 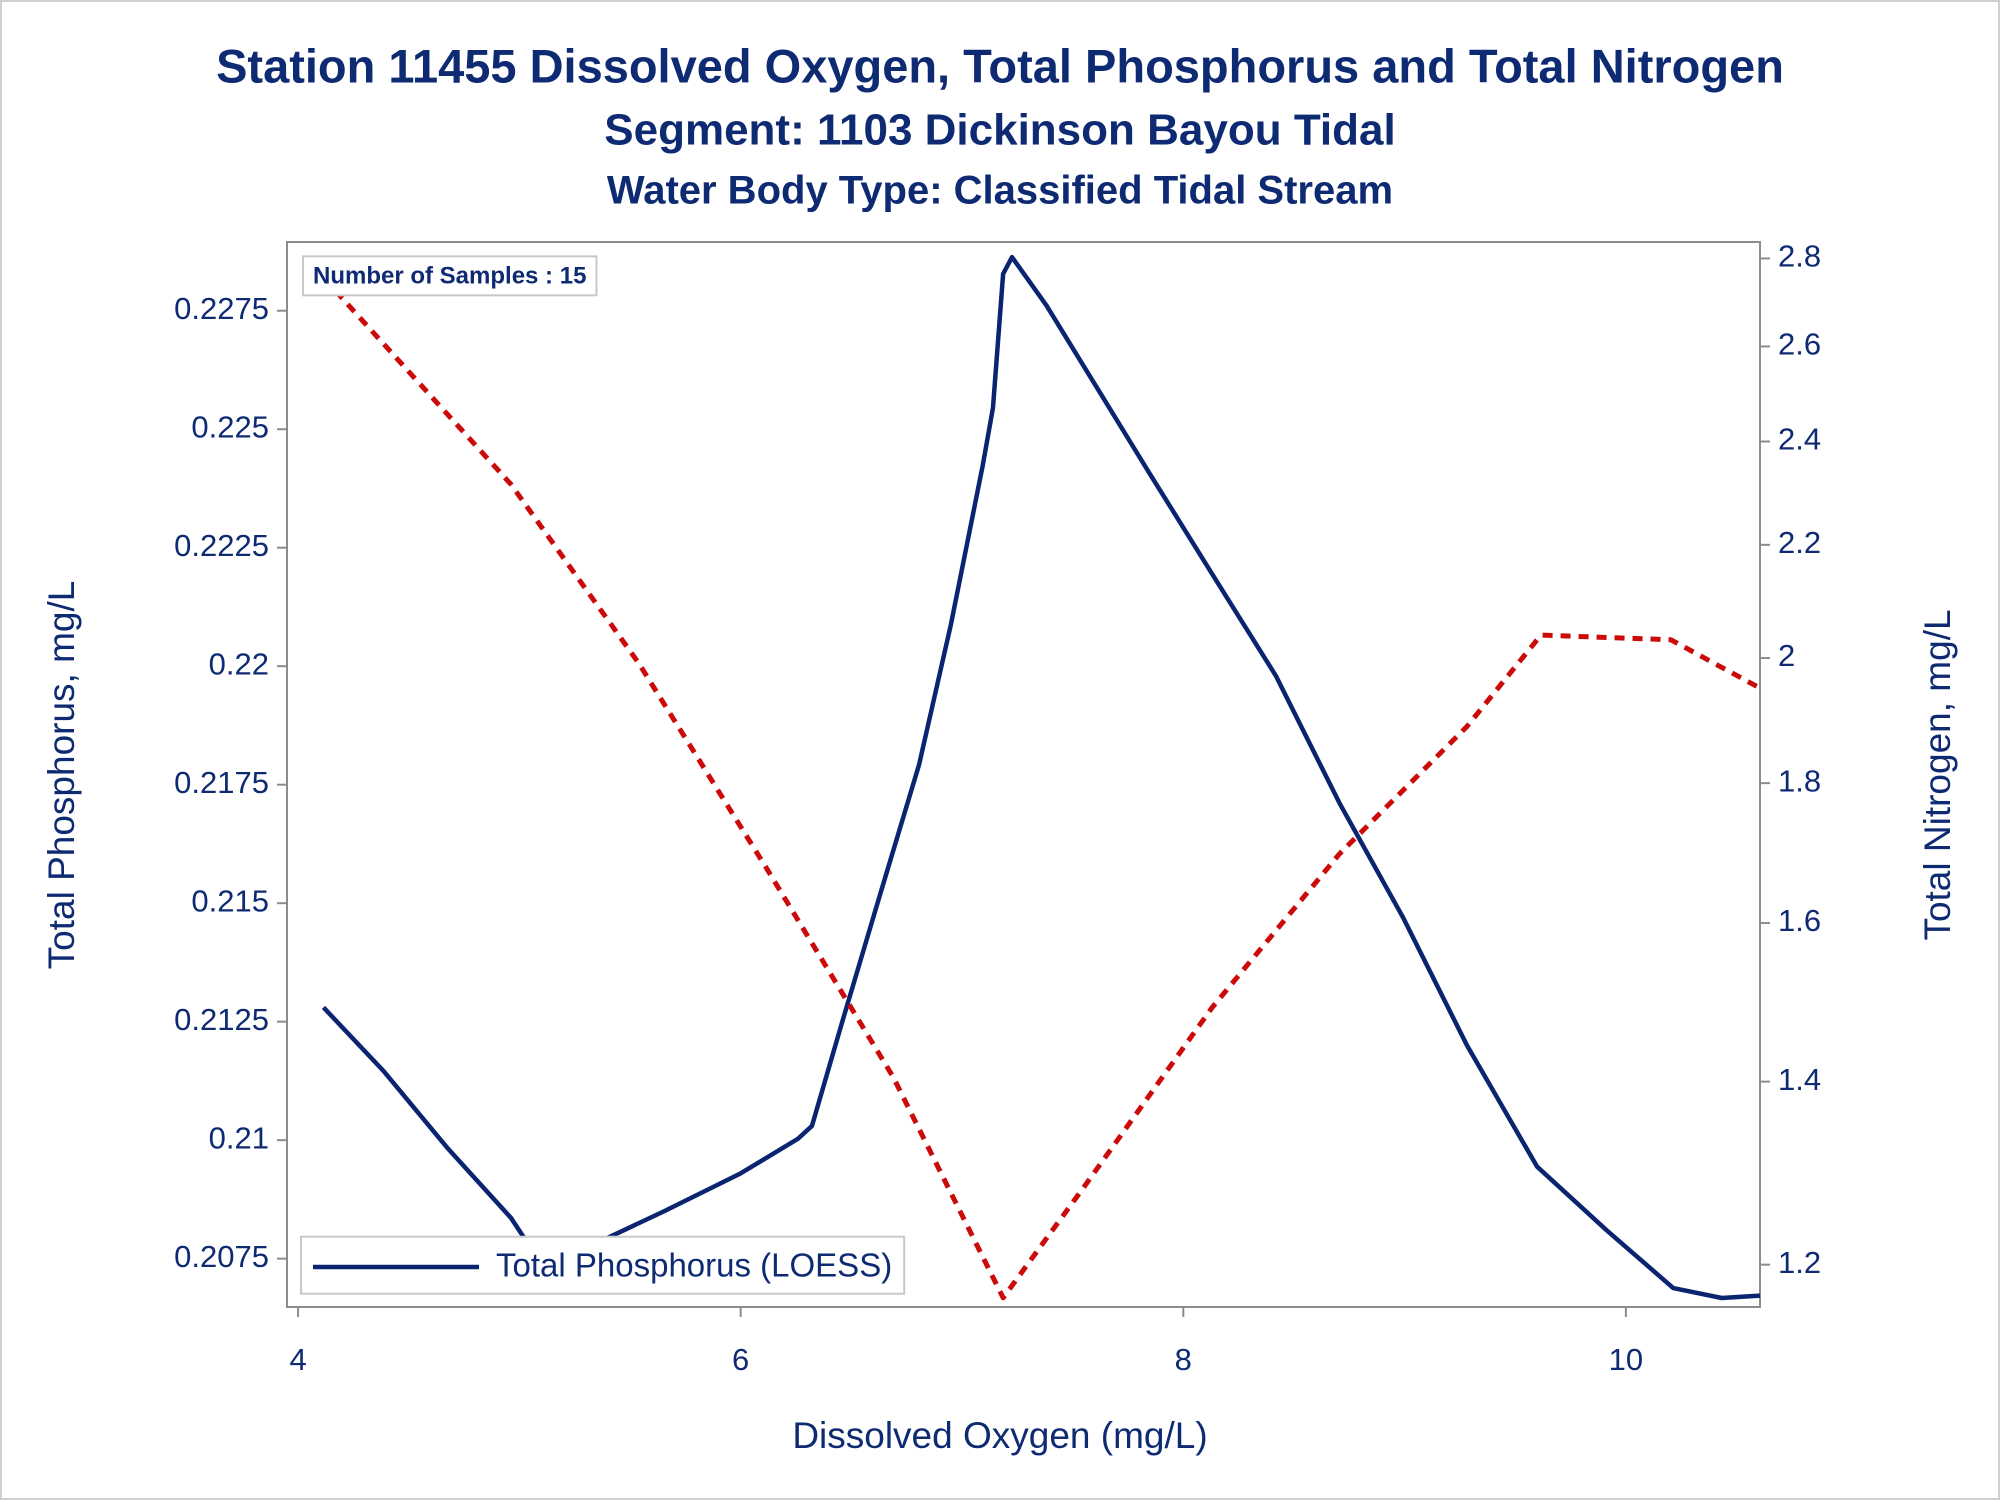 What do you see at coordinates (1799, 344) in the screenshot?
I see `y2-tick-label: 2.6` at bounding box center [1799, 344].